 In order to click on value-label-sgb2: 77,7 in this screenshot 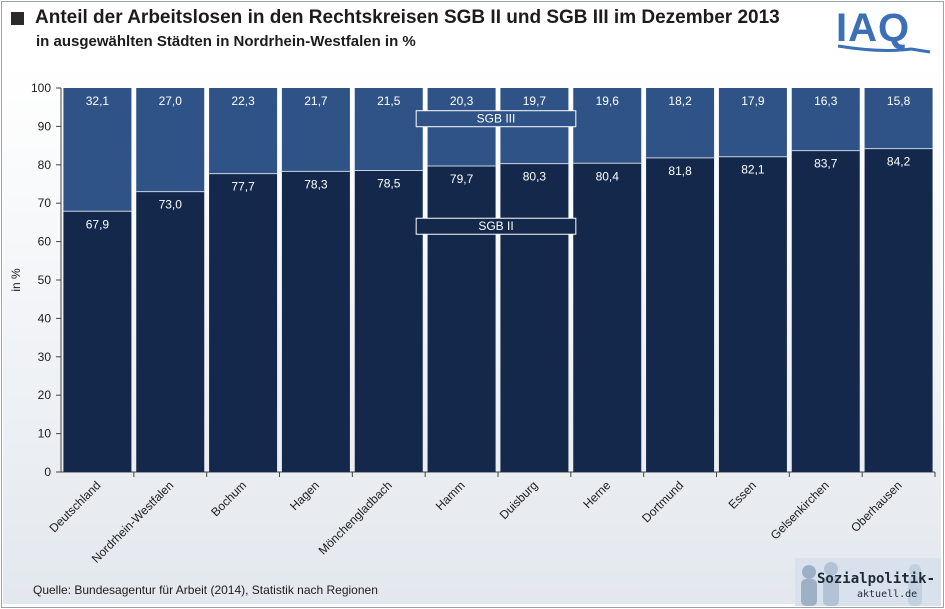, I will do `click(243, 187)`.